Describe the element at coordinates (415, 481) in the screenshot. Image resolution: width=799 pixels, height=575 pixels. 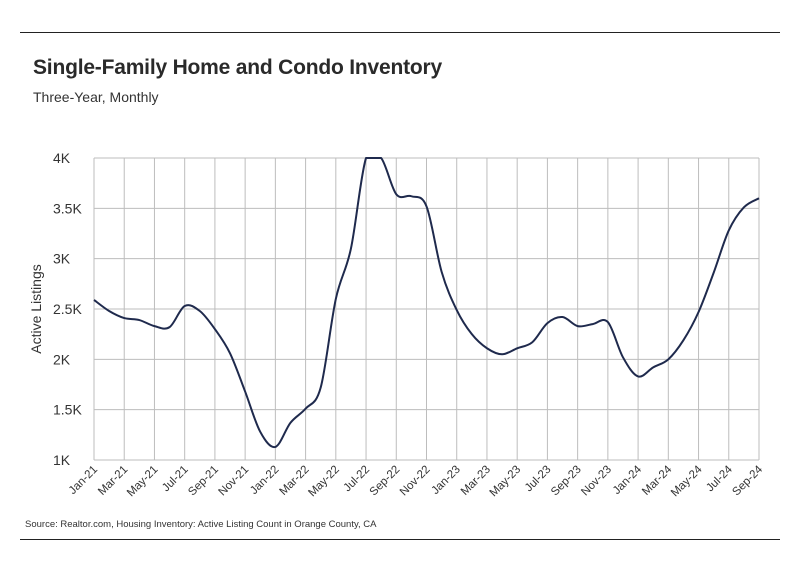
I see `x-tick-label: Nov-22` at that location.